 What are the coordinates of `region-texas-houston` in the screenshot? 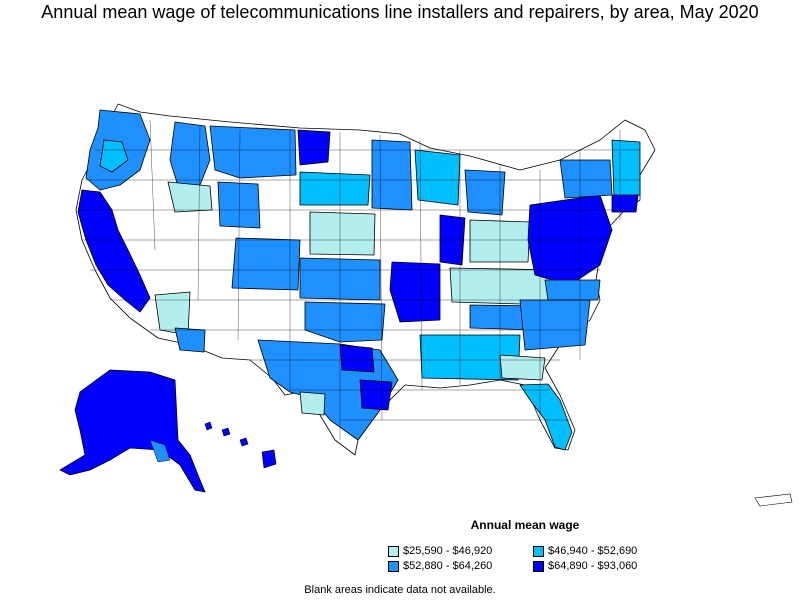 It's located at (376, 395).